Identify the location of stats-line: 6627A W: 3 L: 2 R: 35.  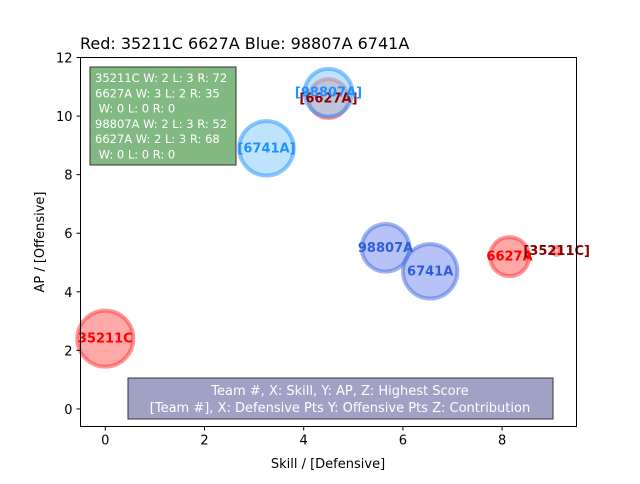
(157, 93).